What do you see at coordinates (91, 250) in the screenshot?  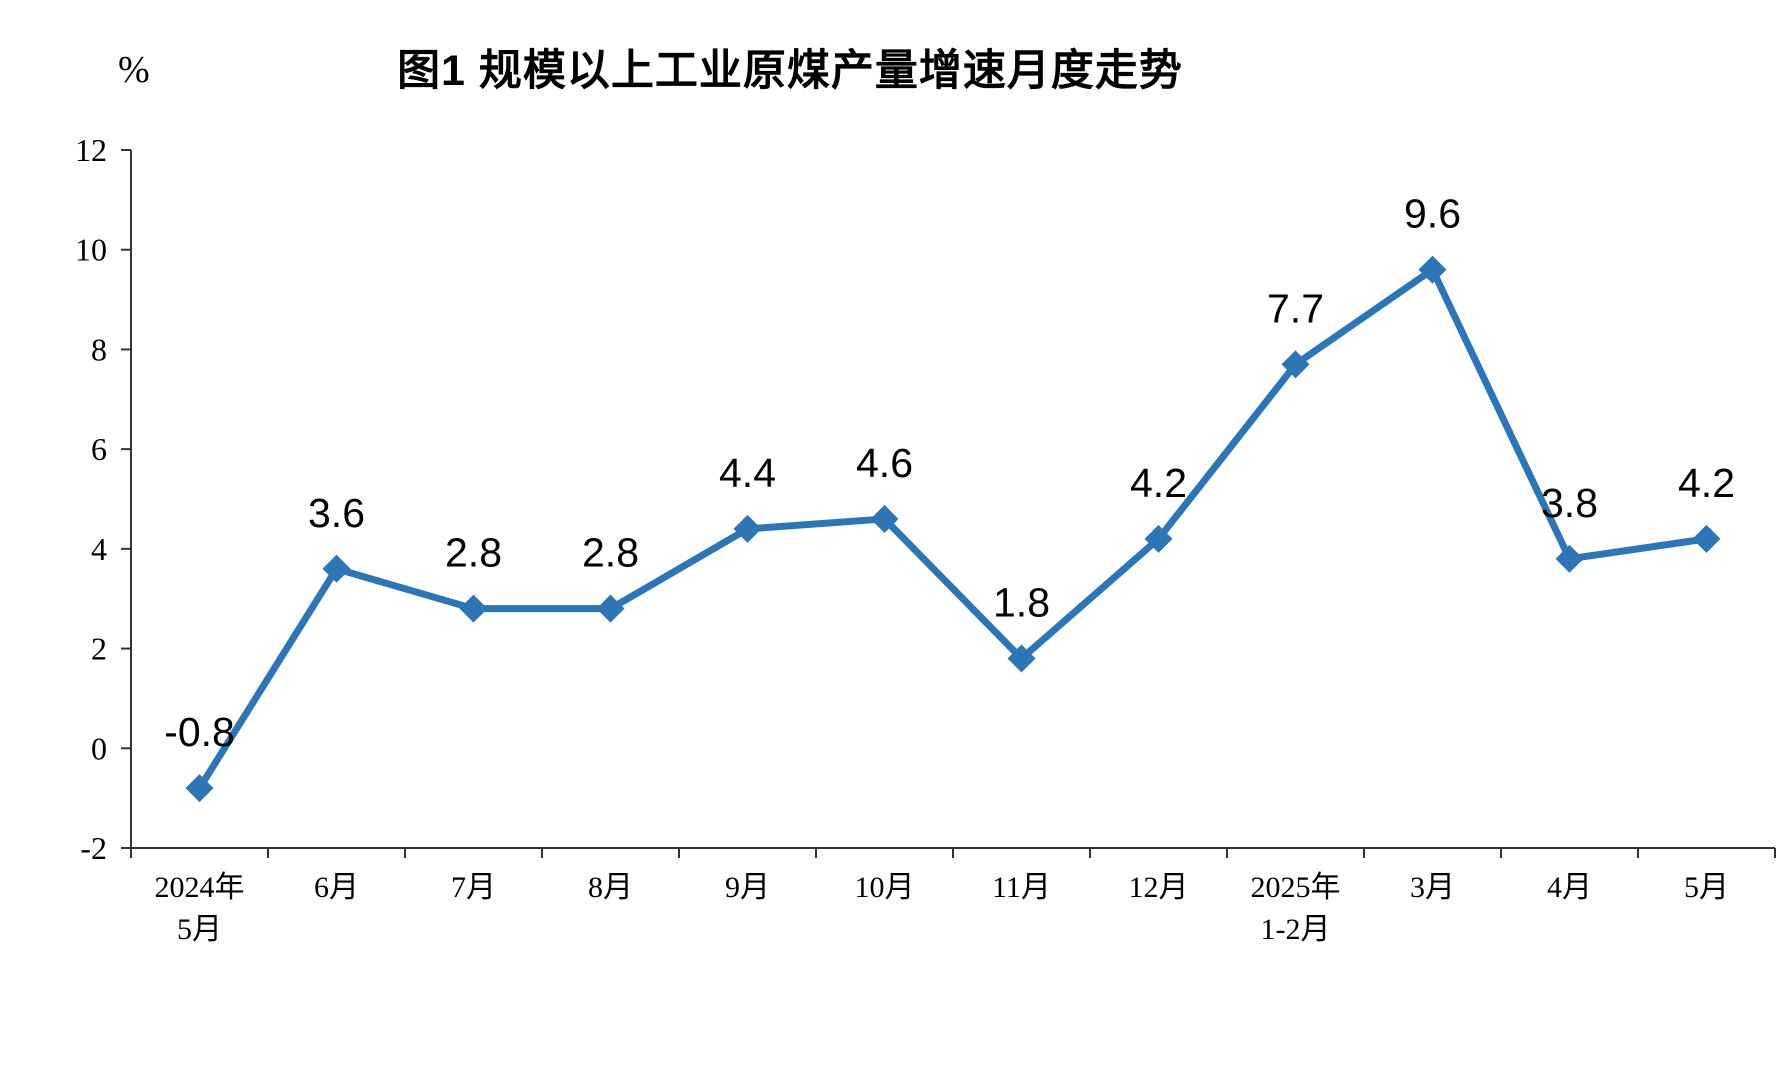 I see `y-axis-tick-label: 10` at bounding box center [91, 250].